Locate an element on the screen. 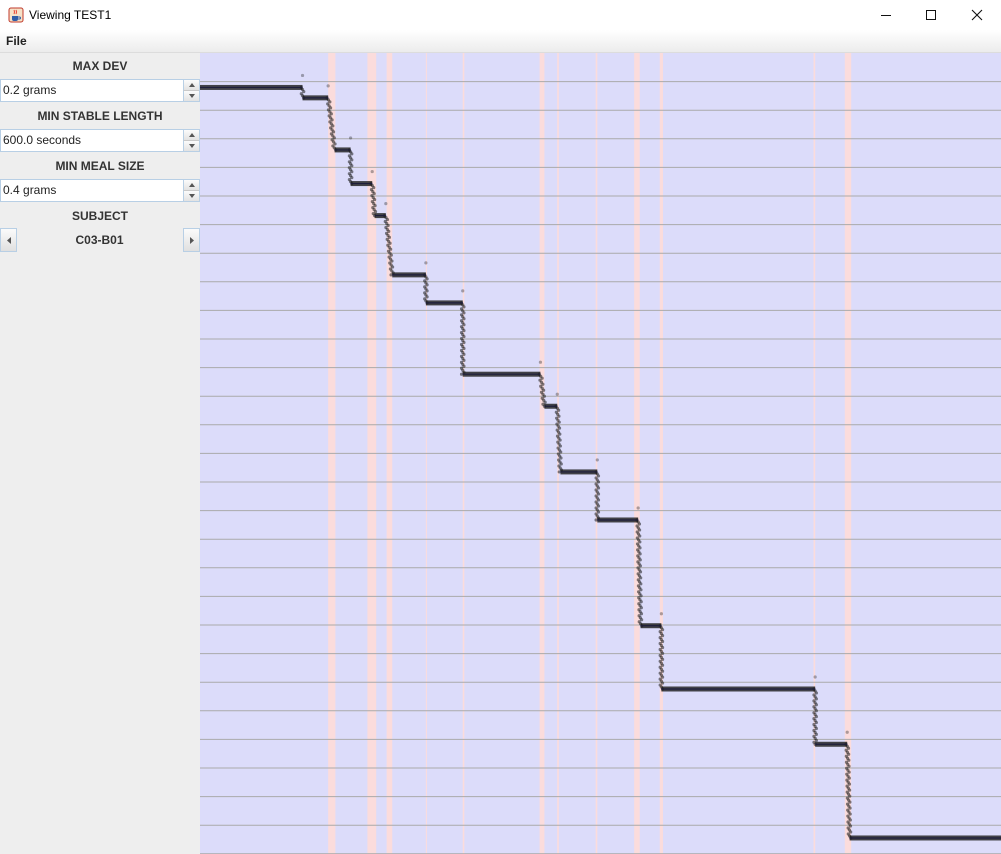 The height and width of the screenshot is (854, 1001). minimize-icon is located at coordinates (886, 15).